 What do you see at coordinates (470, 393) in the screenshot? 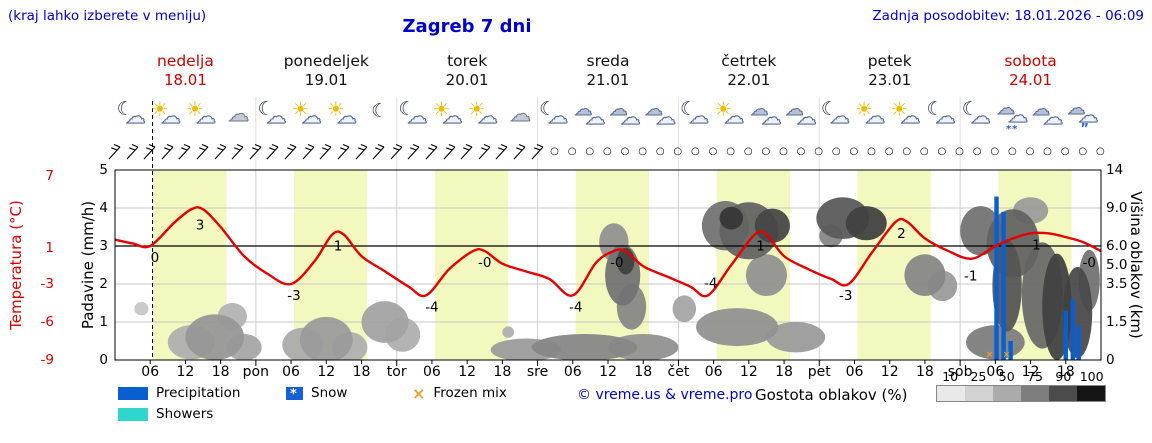
I see `legend-frozen-label: Frozen mix` at bounding box center [470, 393].